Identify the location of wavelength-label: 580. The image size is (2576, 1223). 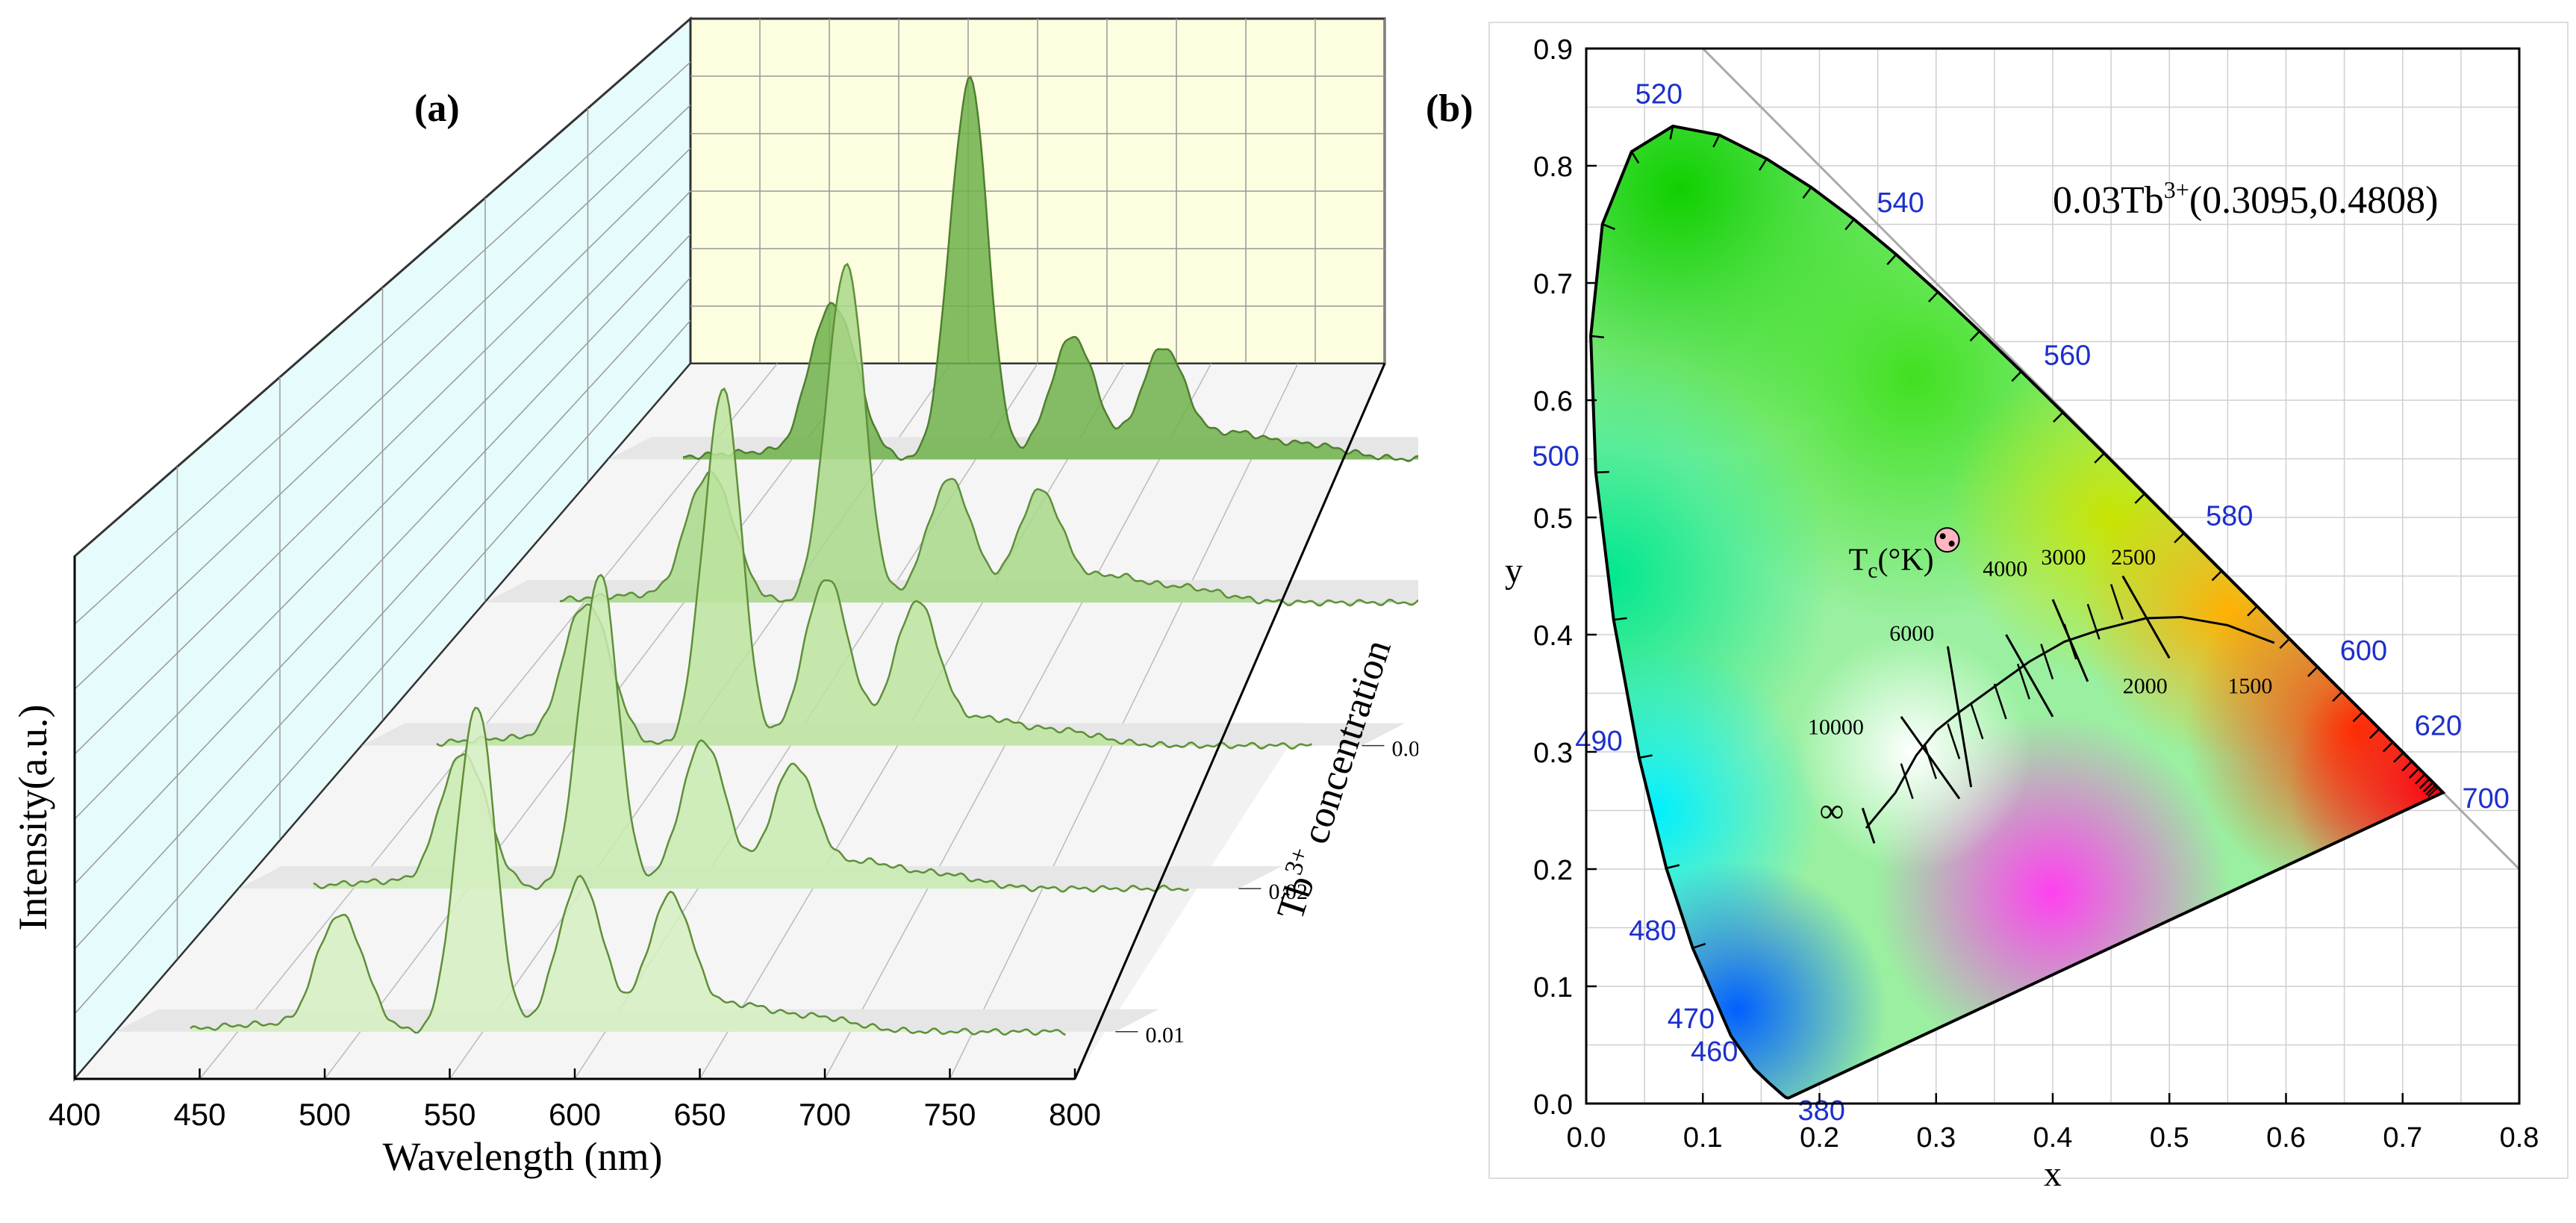
(2229, 516).